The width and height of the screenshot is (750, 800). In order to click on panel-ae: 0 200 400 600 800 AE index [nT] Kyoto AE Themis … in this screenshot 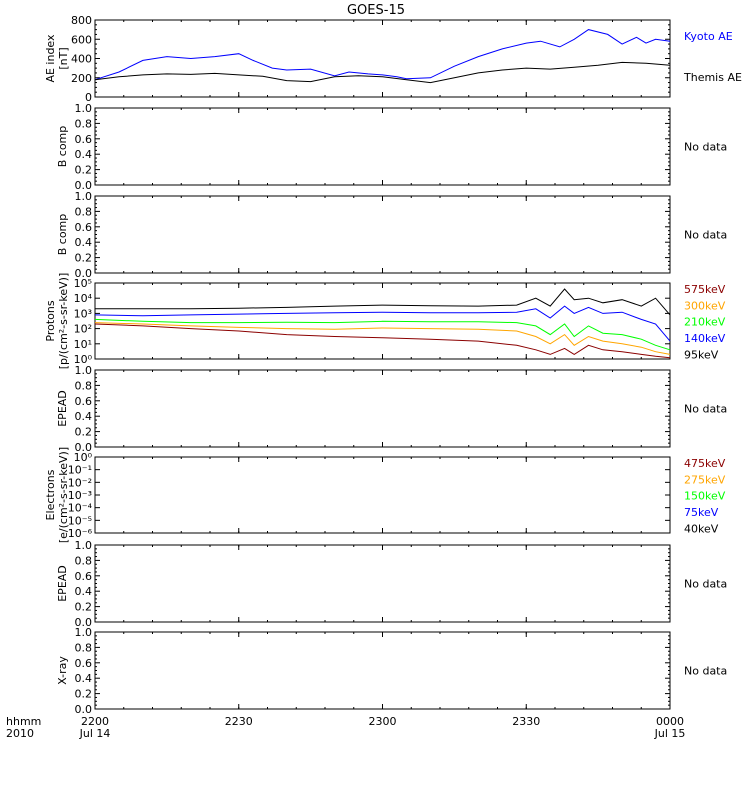, I will do `click(393, 59)`.